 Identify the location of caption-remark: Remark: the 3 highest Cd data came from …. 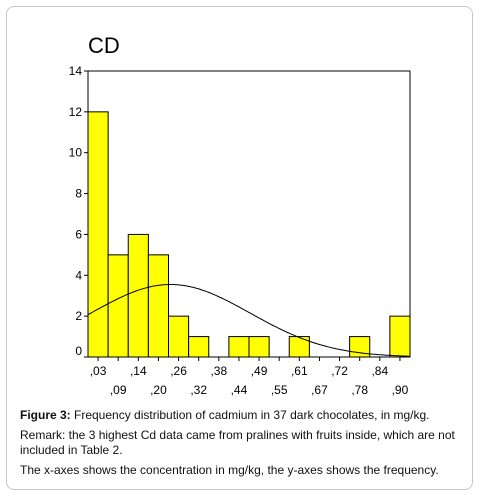
(237, 442).